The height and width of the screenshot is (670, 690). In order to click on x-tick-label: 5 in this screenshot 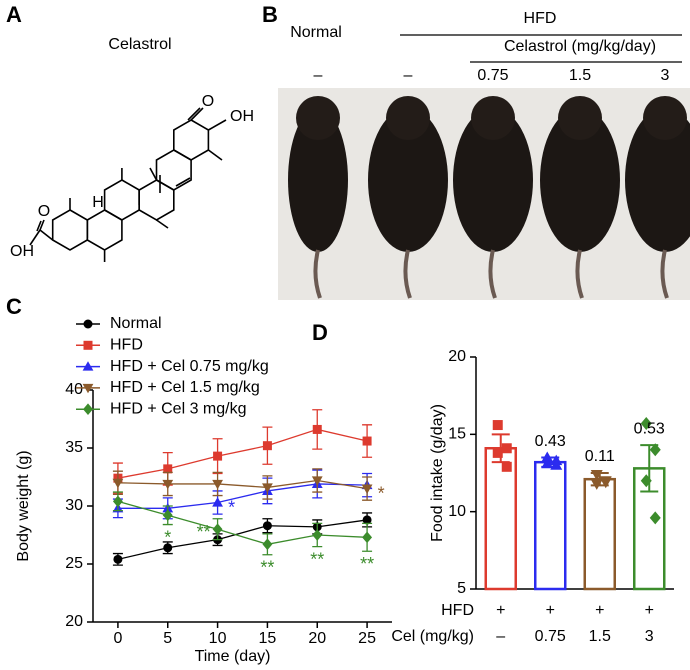, I will do `click(167, 638)`.